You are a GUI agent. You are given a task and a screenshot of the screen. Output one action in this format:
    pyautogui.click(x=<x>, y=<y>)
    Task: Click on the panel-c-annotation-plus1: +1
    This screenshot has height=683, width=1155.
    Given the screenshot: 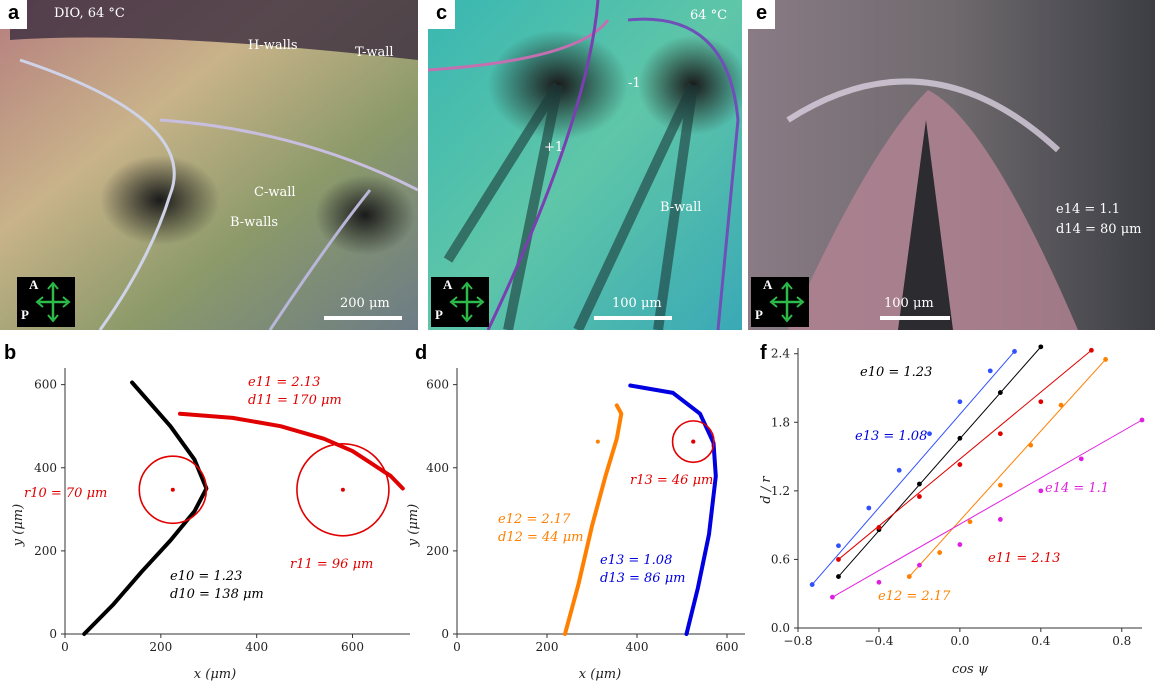 What is the action you would take?
    pyautogui.click(x=554, y=147)
    